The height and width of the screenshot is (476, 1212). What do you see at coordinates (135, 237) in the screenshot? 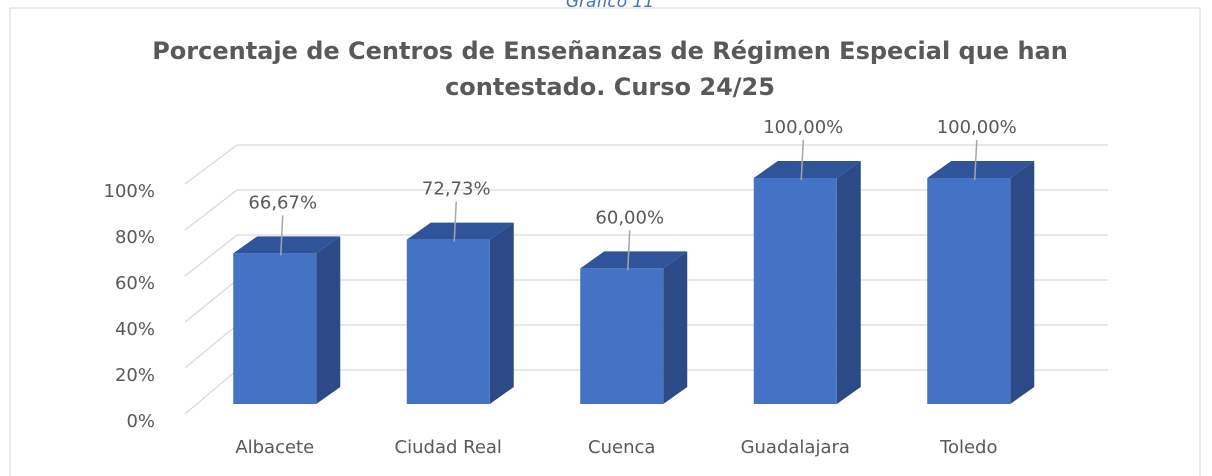
I see `y-tick-label: 80%` at bounding box center [135, 237].